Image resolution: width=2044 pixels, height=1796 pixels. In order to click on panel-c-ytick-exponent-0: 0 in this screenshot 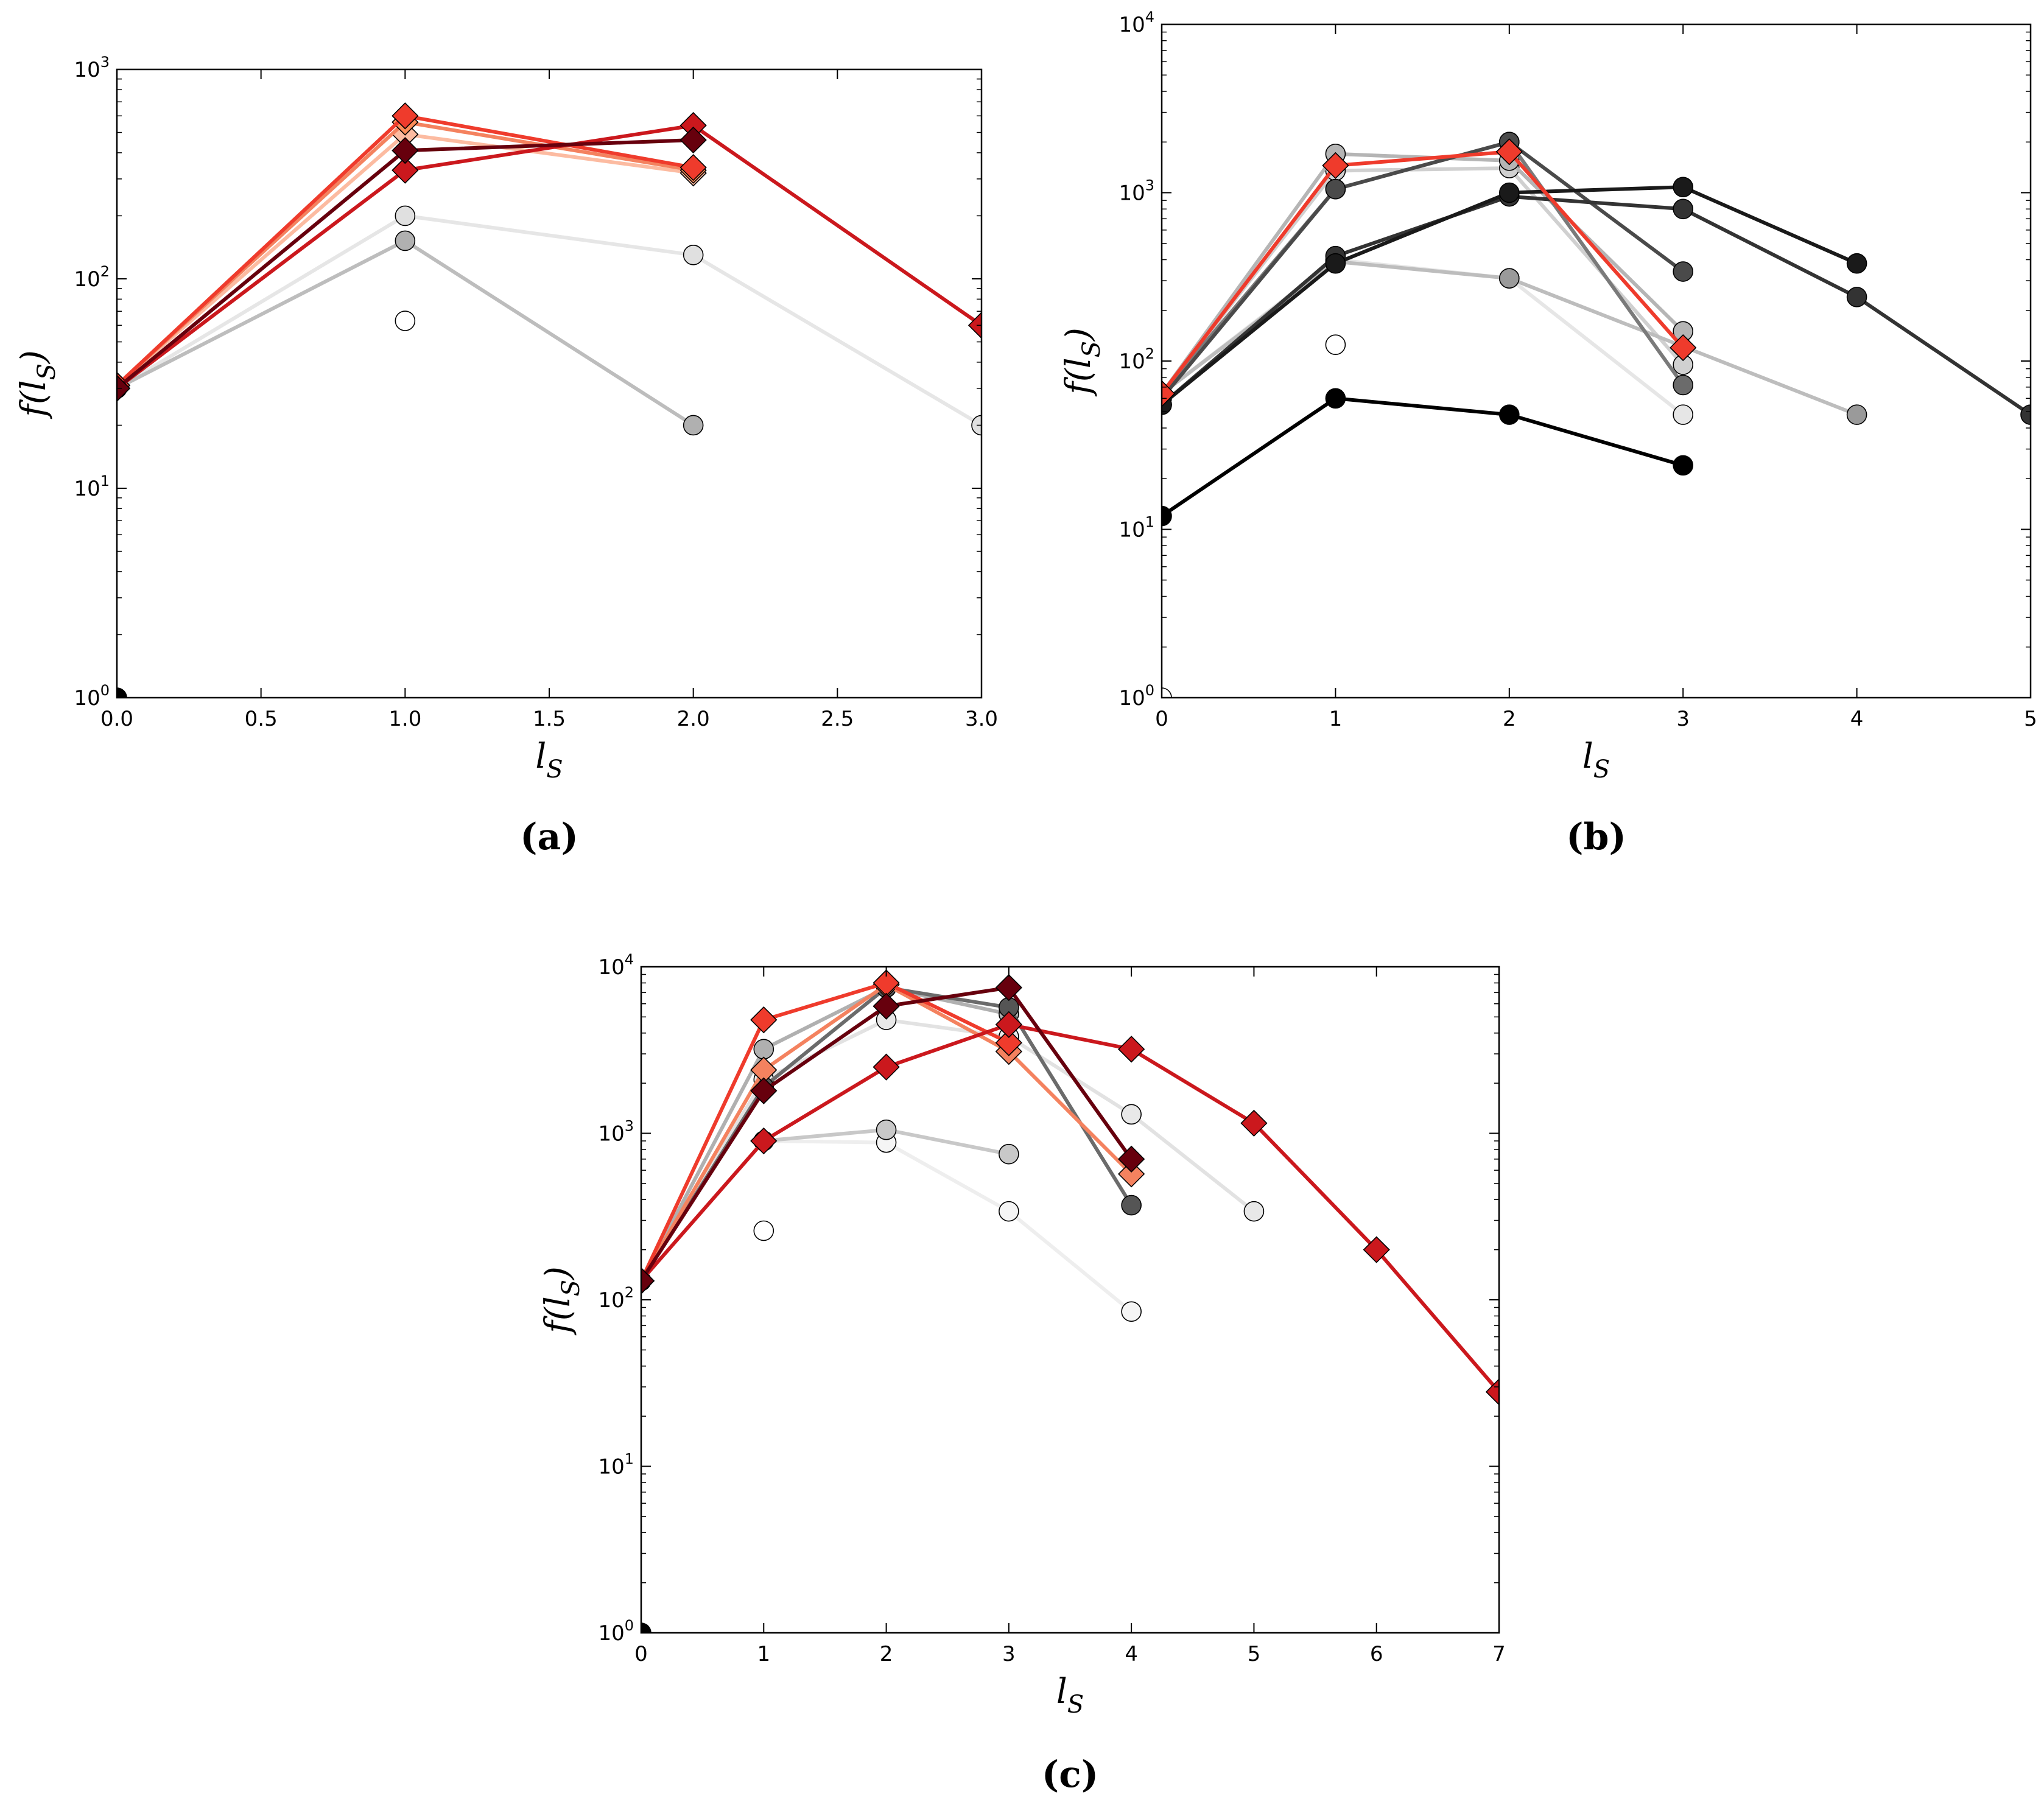, I will do `click(629, 1625)`.